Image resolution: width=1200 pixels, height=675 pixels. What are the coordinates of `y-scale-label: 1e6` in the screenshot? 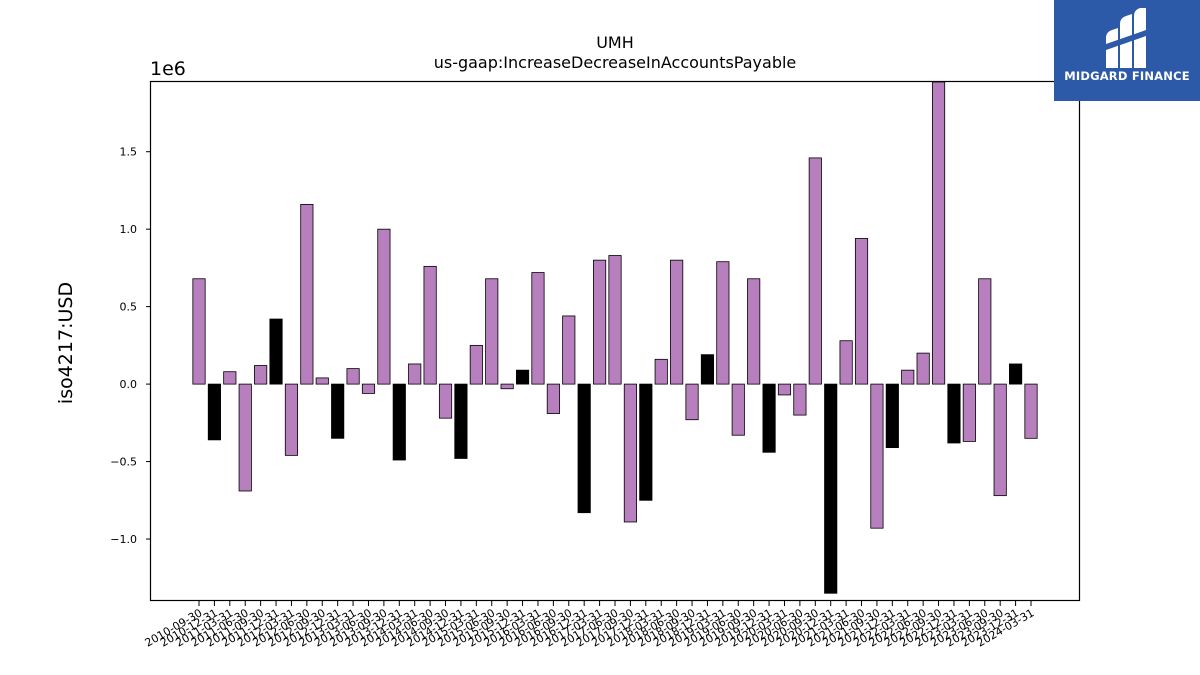 It's located at (168, 69).